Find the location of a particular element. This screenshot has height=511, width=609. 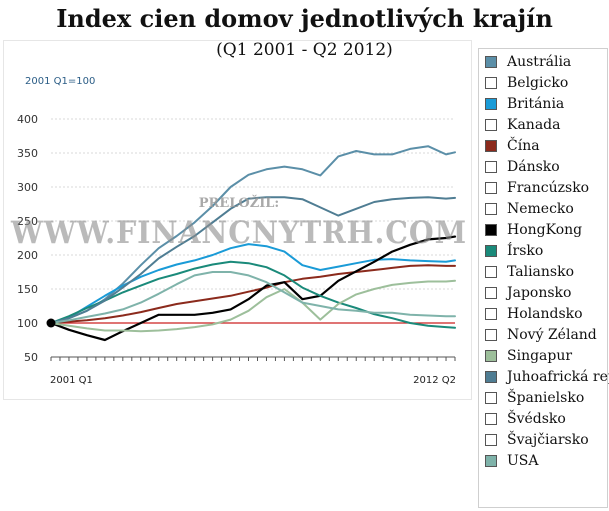

legend-label: Belgicko is located at coordinates (538, 83).